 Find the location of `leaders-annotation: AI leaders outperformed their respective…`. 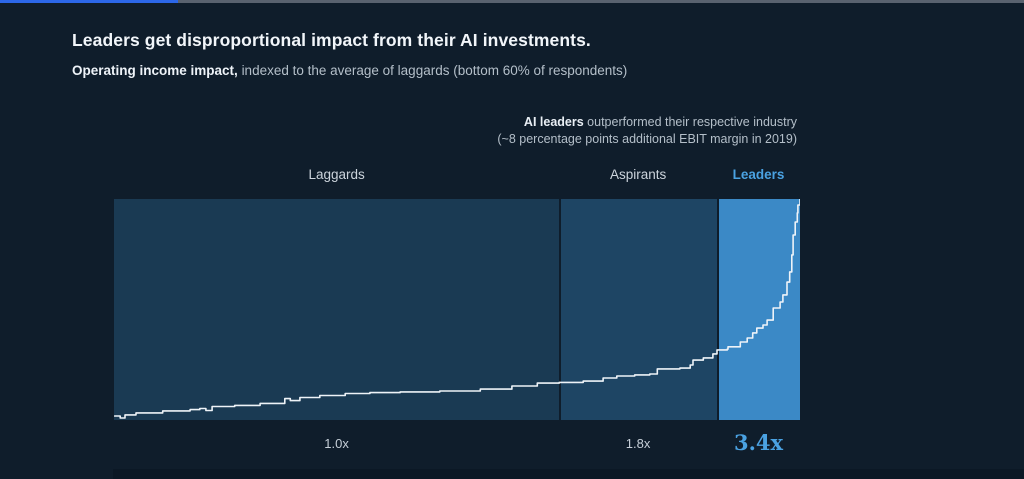

leaders-annotation: AI leaders outperformed their respective… is located at coordinates (647, 131).